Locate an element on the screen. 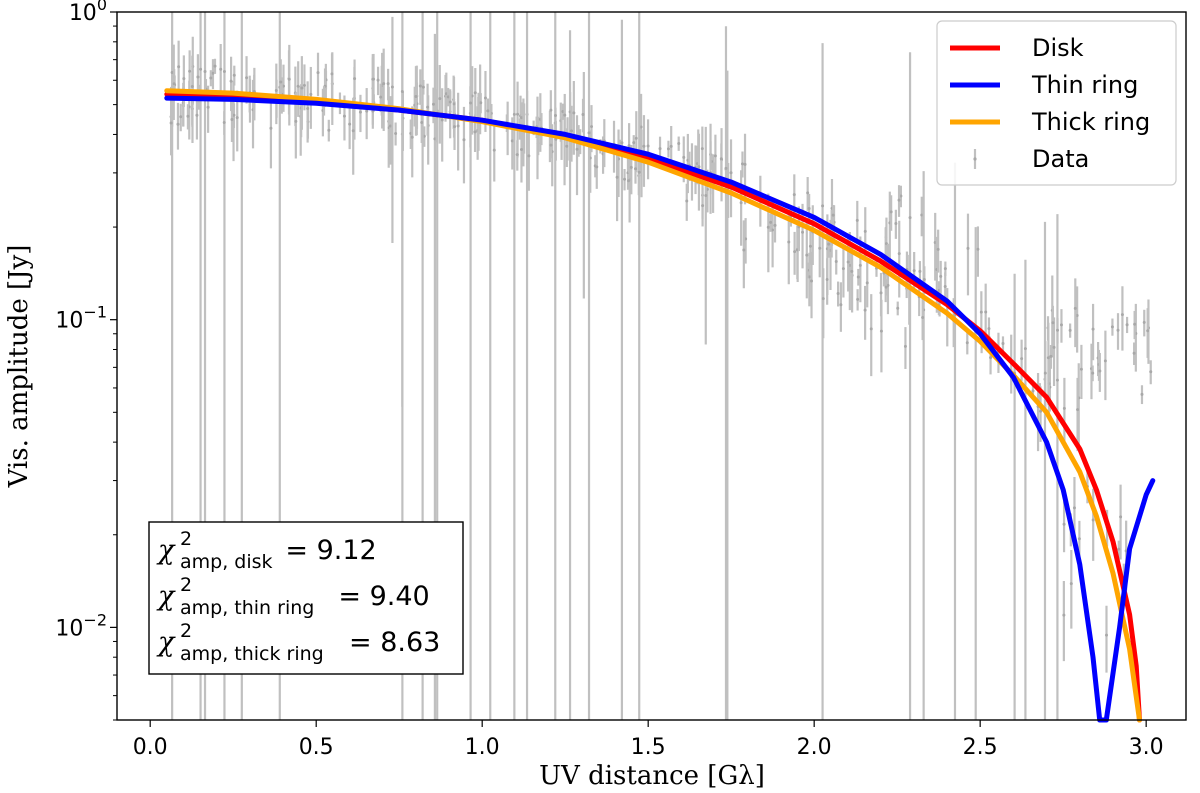 The width and height of the screenshot is (1200, 793). annotation-frame is located at coordinates (306, 598).